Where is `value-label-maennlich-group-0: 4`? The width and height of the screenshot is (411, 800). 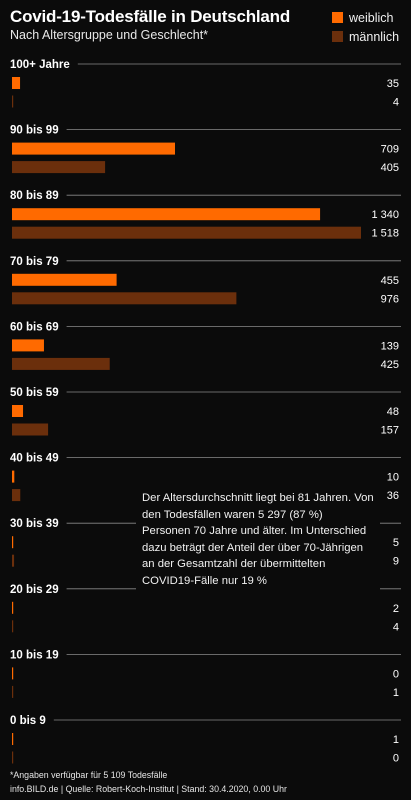
value-label-maennlich-group-0: 4 is located at coordinates (396, 103).